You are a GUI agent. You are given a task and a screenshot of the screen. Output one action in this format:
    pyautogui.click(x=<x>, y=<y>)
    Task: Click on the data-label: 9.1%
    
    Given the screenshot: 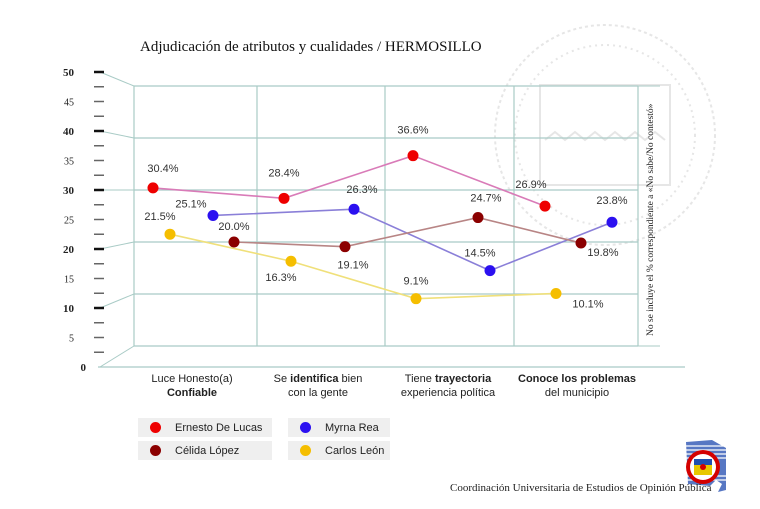 What is the action you would take?
    pyautogui.click(x=415, y=282)
    